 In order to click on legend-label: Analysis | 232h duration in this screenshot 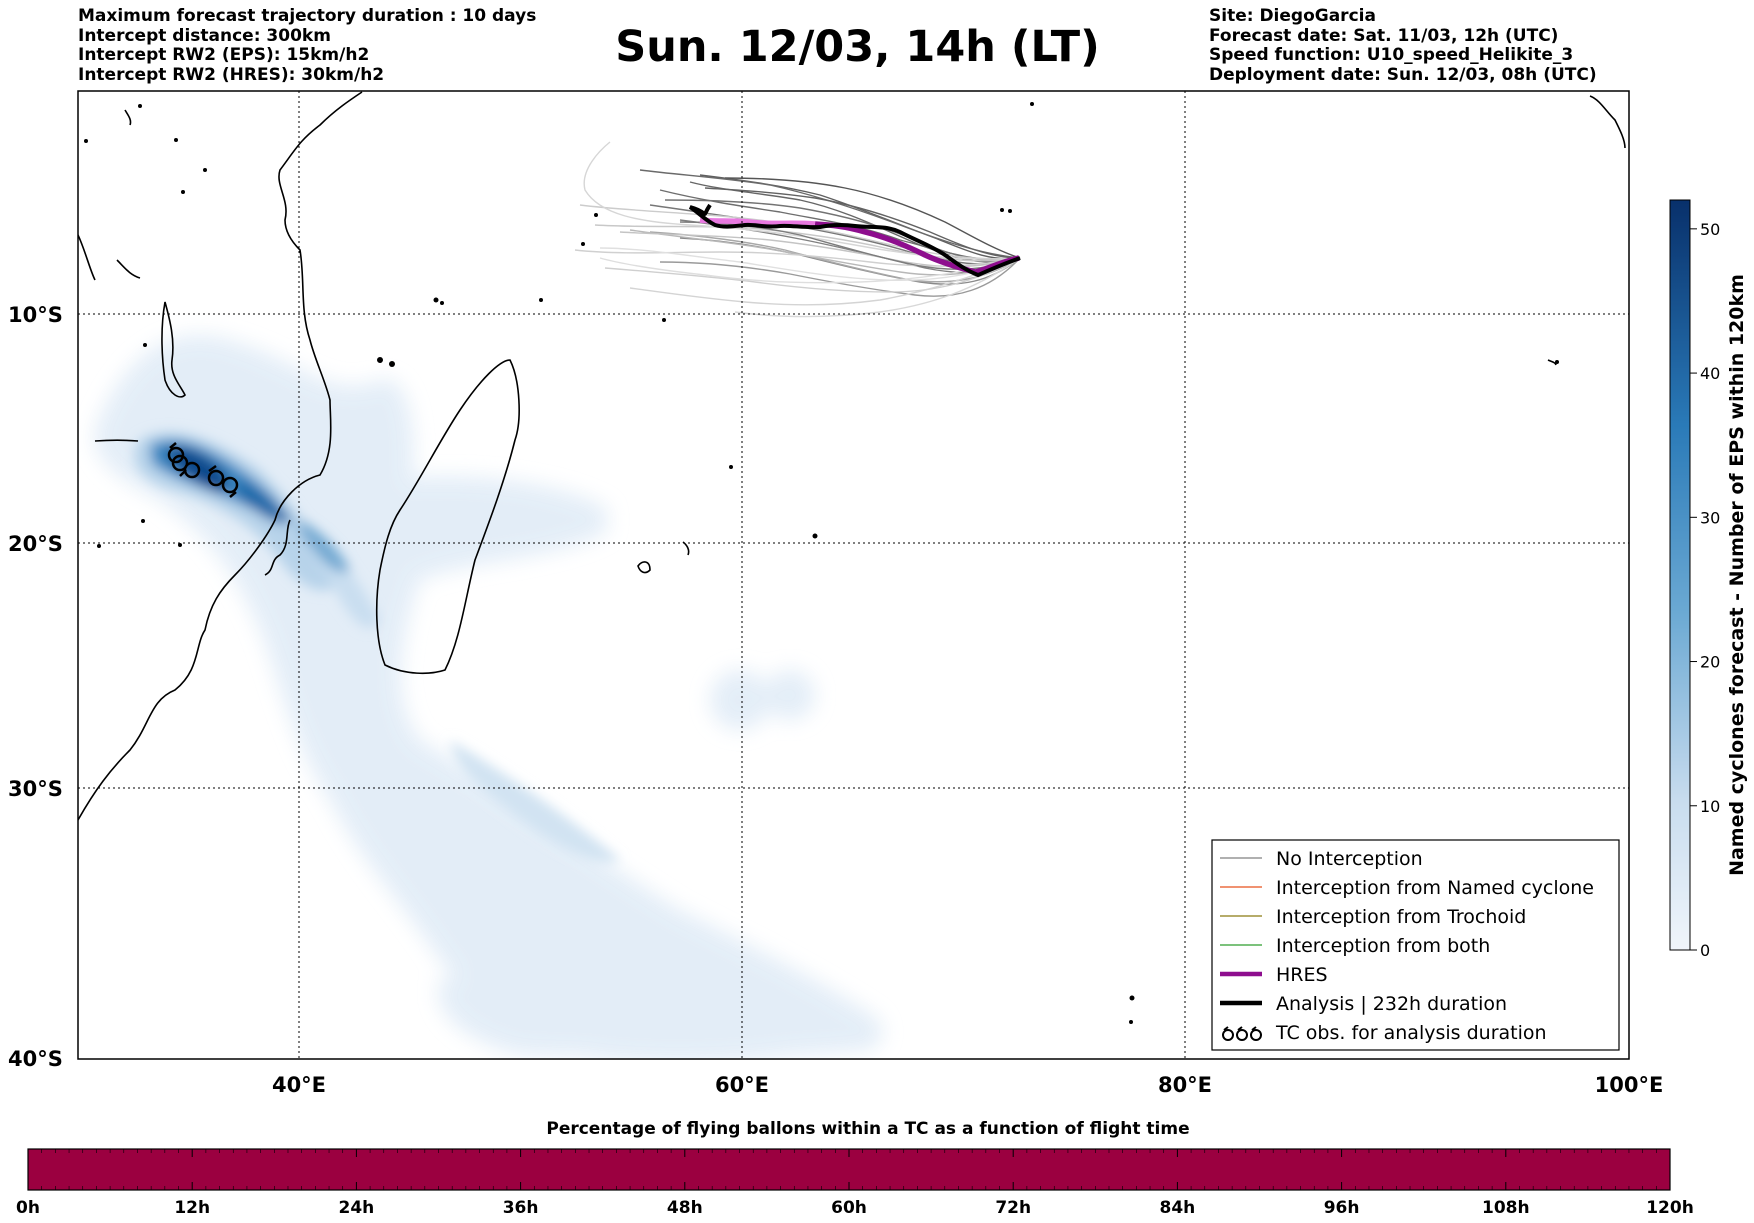, I will do `click(1391, 1004)`.